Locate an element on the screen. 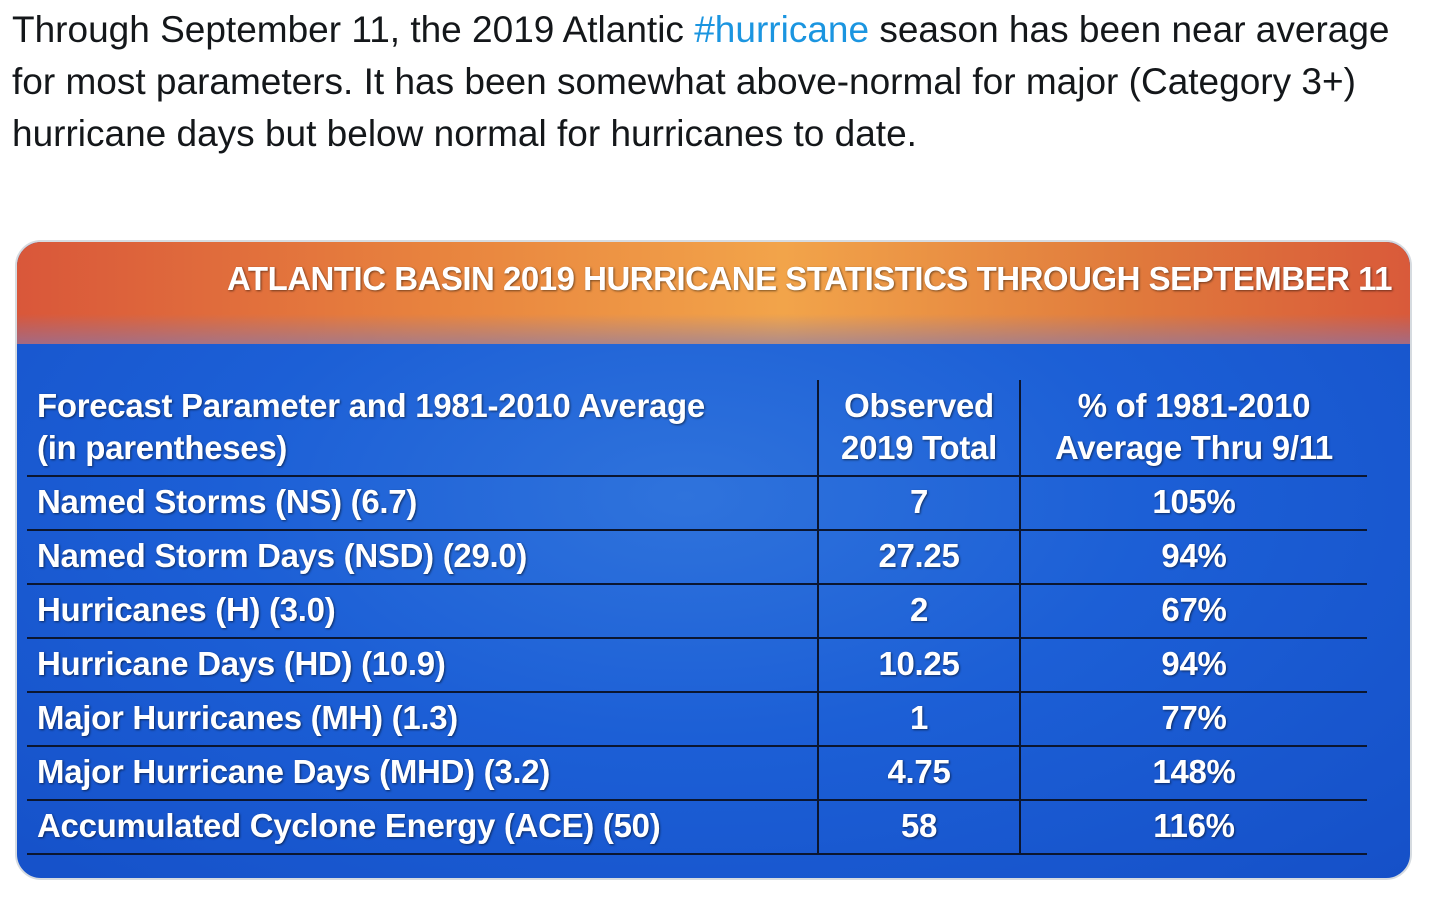 This screenshot has width=1440, height=910. parameter-cell: Major Hurricanes (MH) (1.3) is located at coordinates (247, 717).